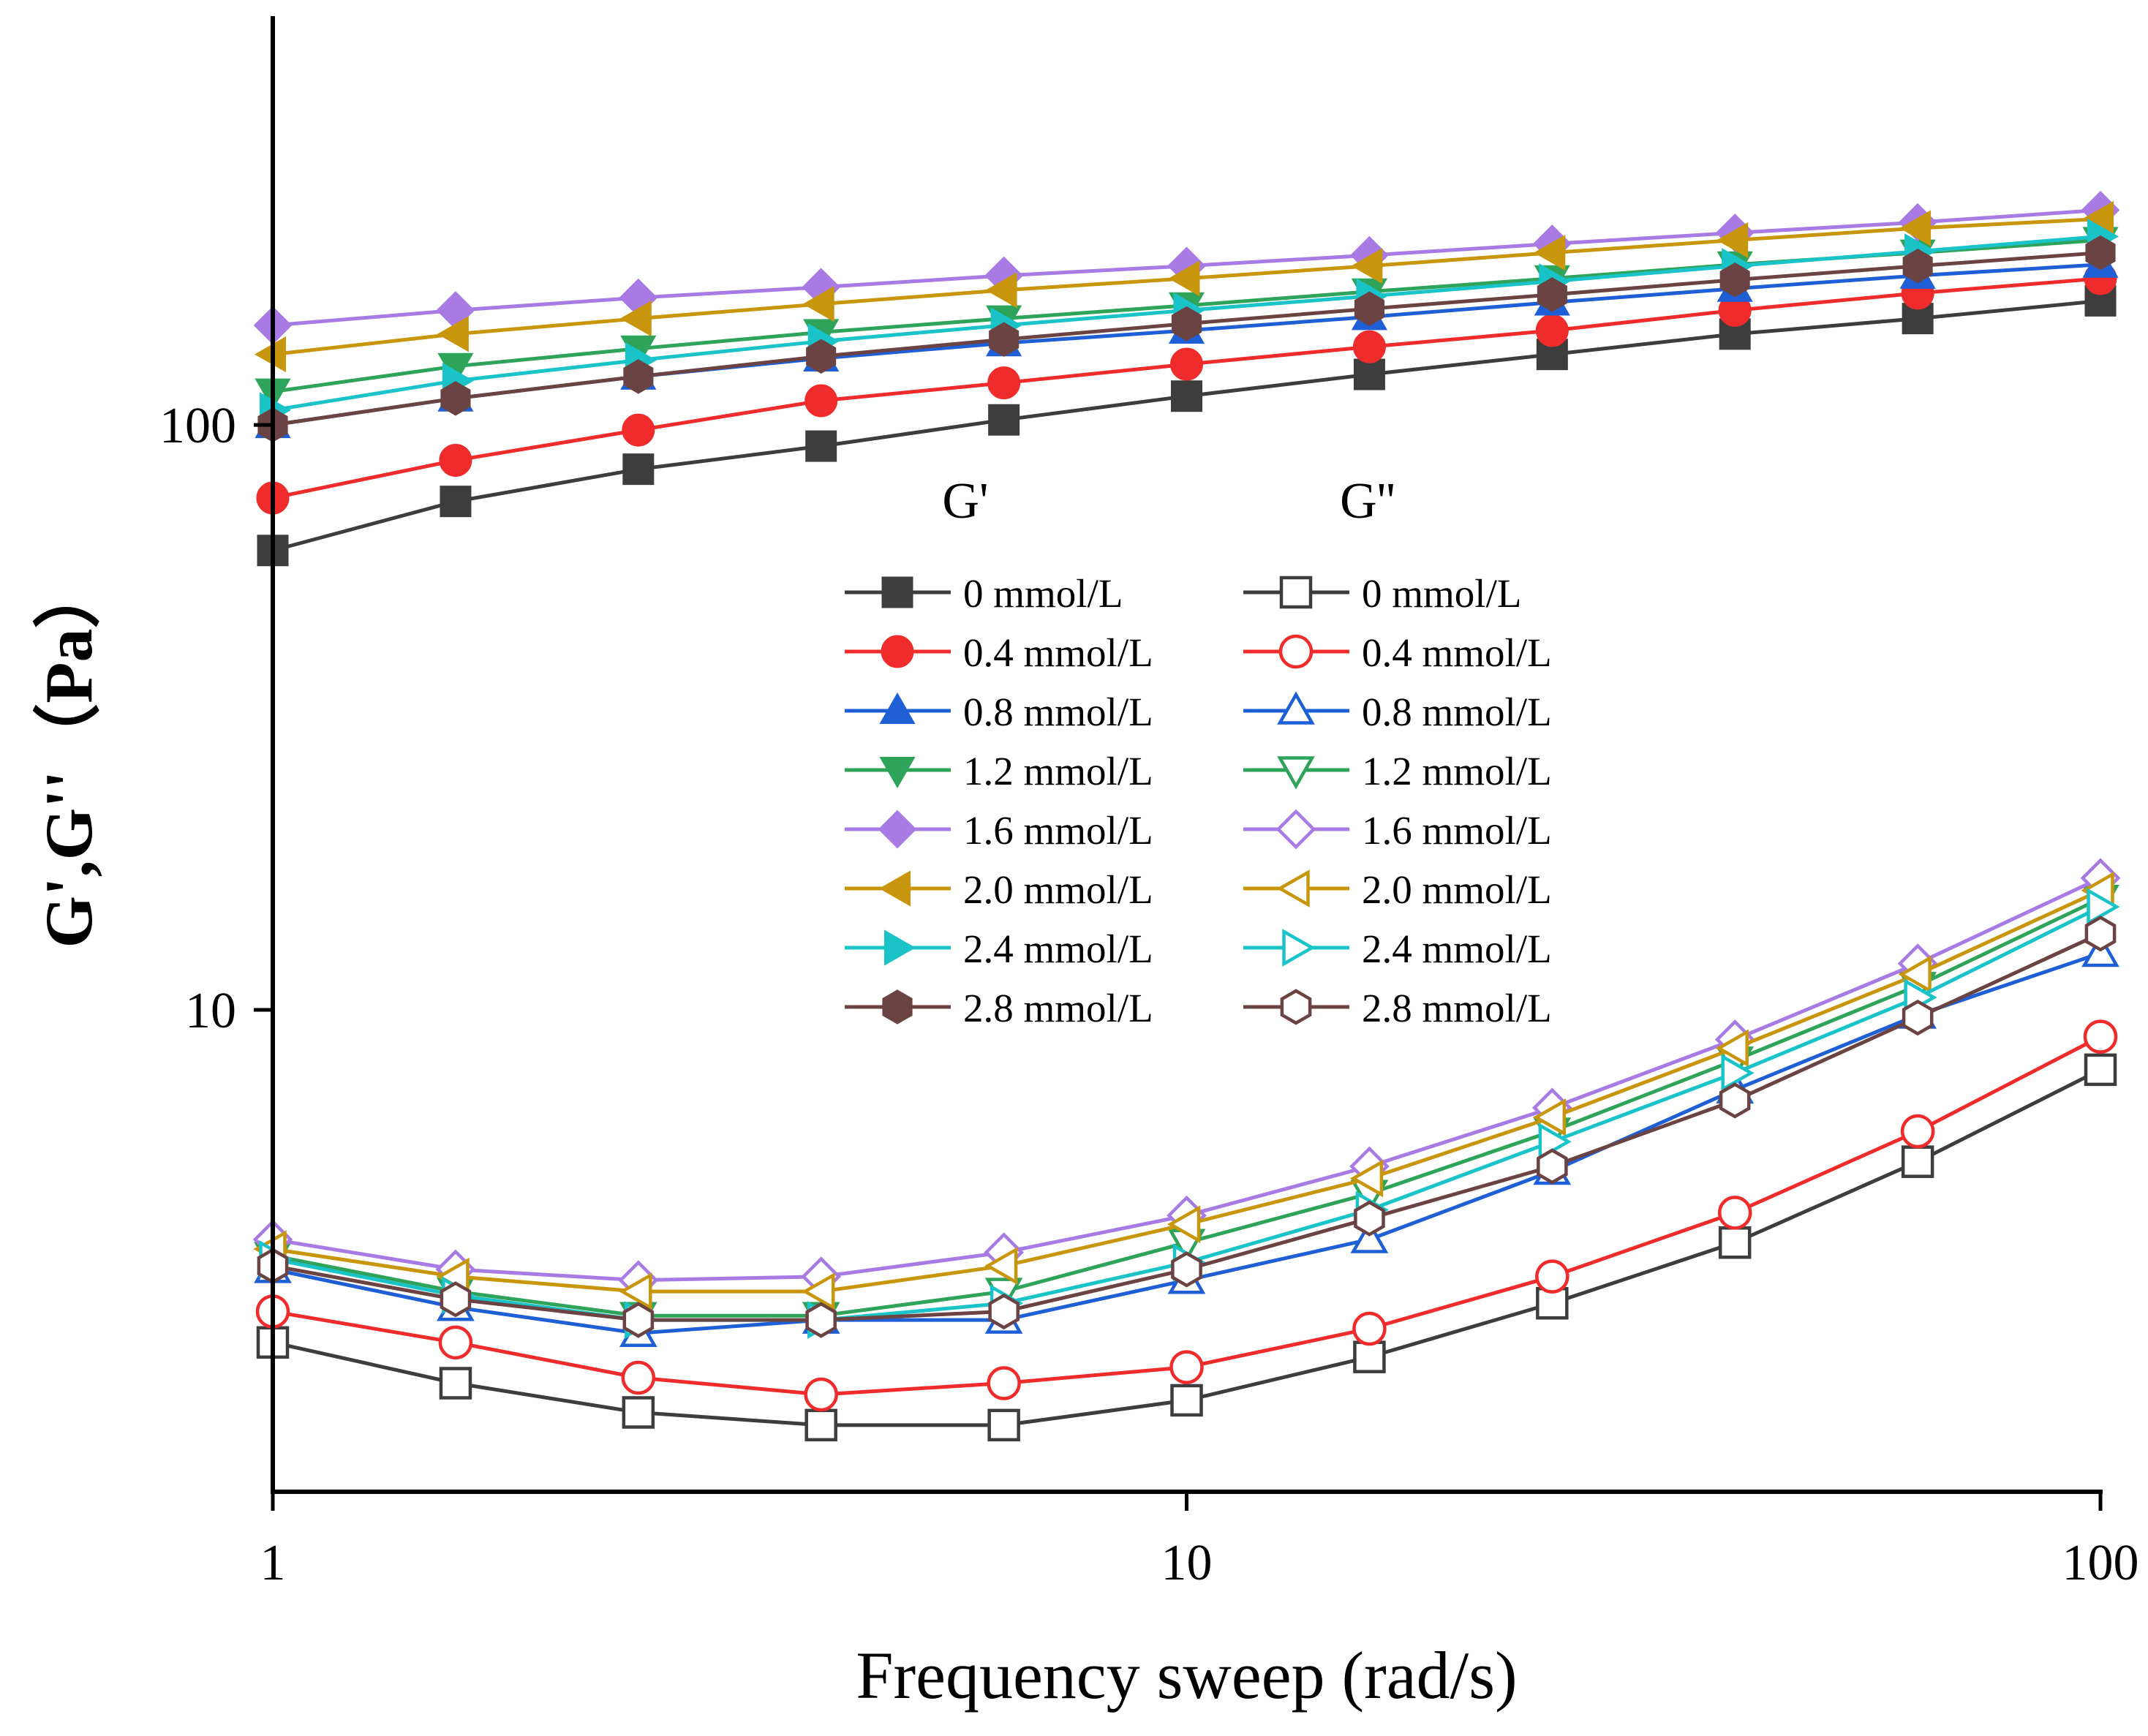  Describe the element at coordinates (1367, 501) in the screenshot. I see `legend-title-g-double-prime: G''` at that location.